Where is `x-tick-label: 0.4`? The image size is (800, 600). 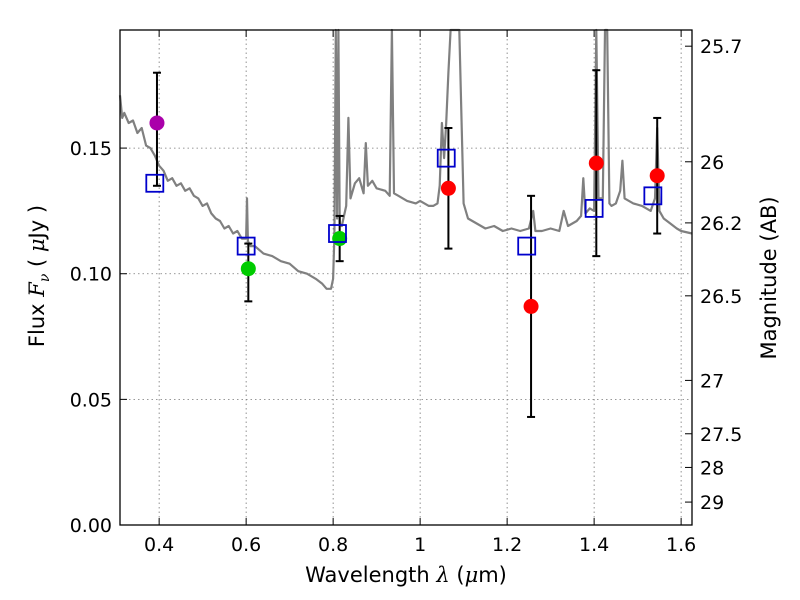 x-tick-label: 0.4 is located at coordinates (159, 545).